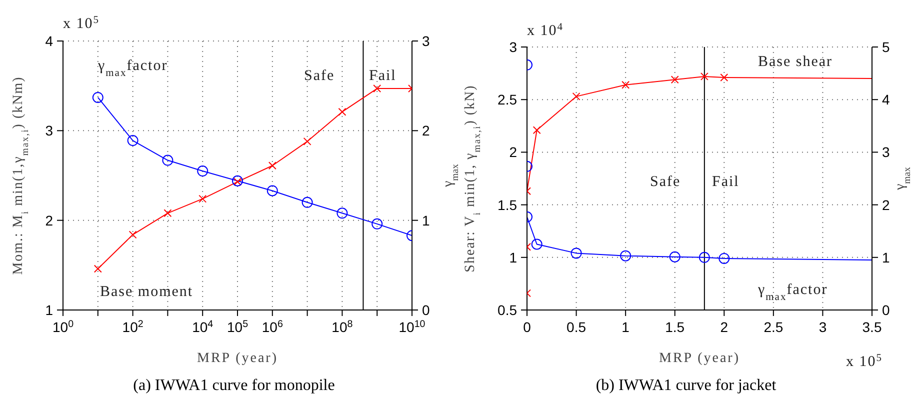  Describe the element at coordinates (675, 327) in the screenshot. I see `x-tick-label: 1.5` at that location.